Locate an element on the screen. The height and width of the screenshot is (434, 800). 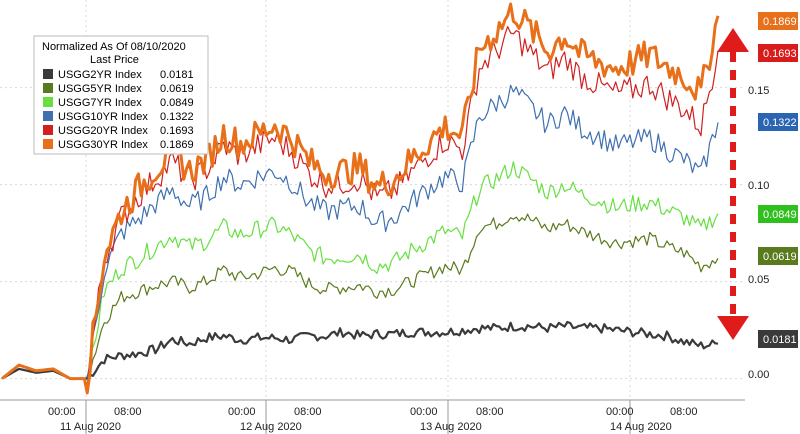
badge-10yr is located at coordinates (778, 122).